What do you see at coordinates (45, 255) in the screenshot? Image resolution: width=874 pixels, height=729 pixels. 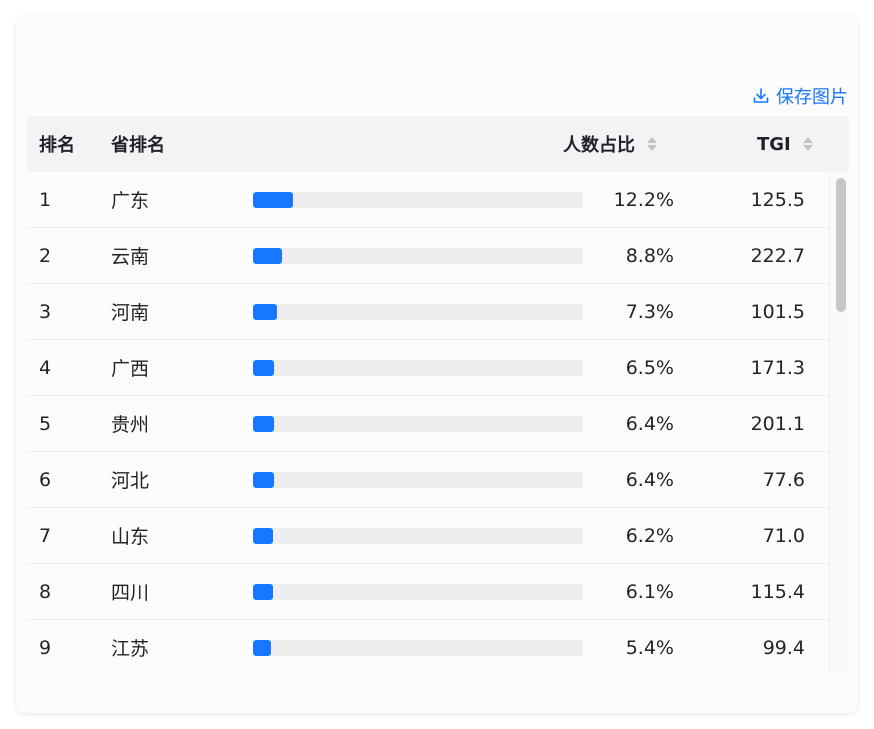 I see `rank-cell: 2` at bounding box center [45, 255].